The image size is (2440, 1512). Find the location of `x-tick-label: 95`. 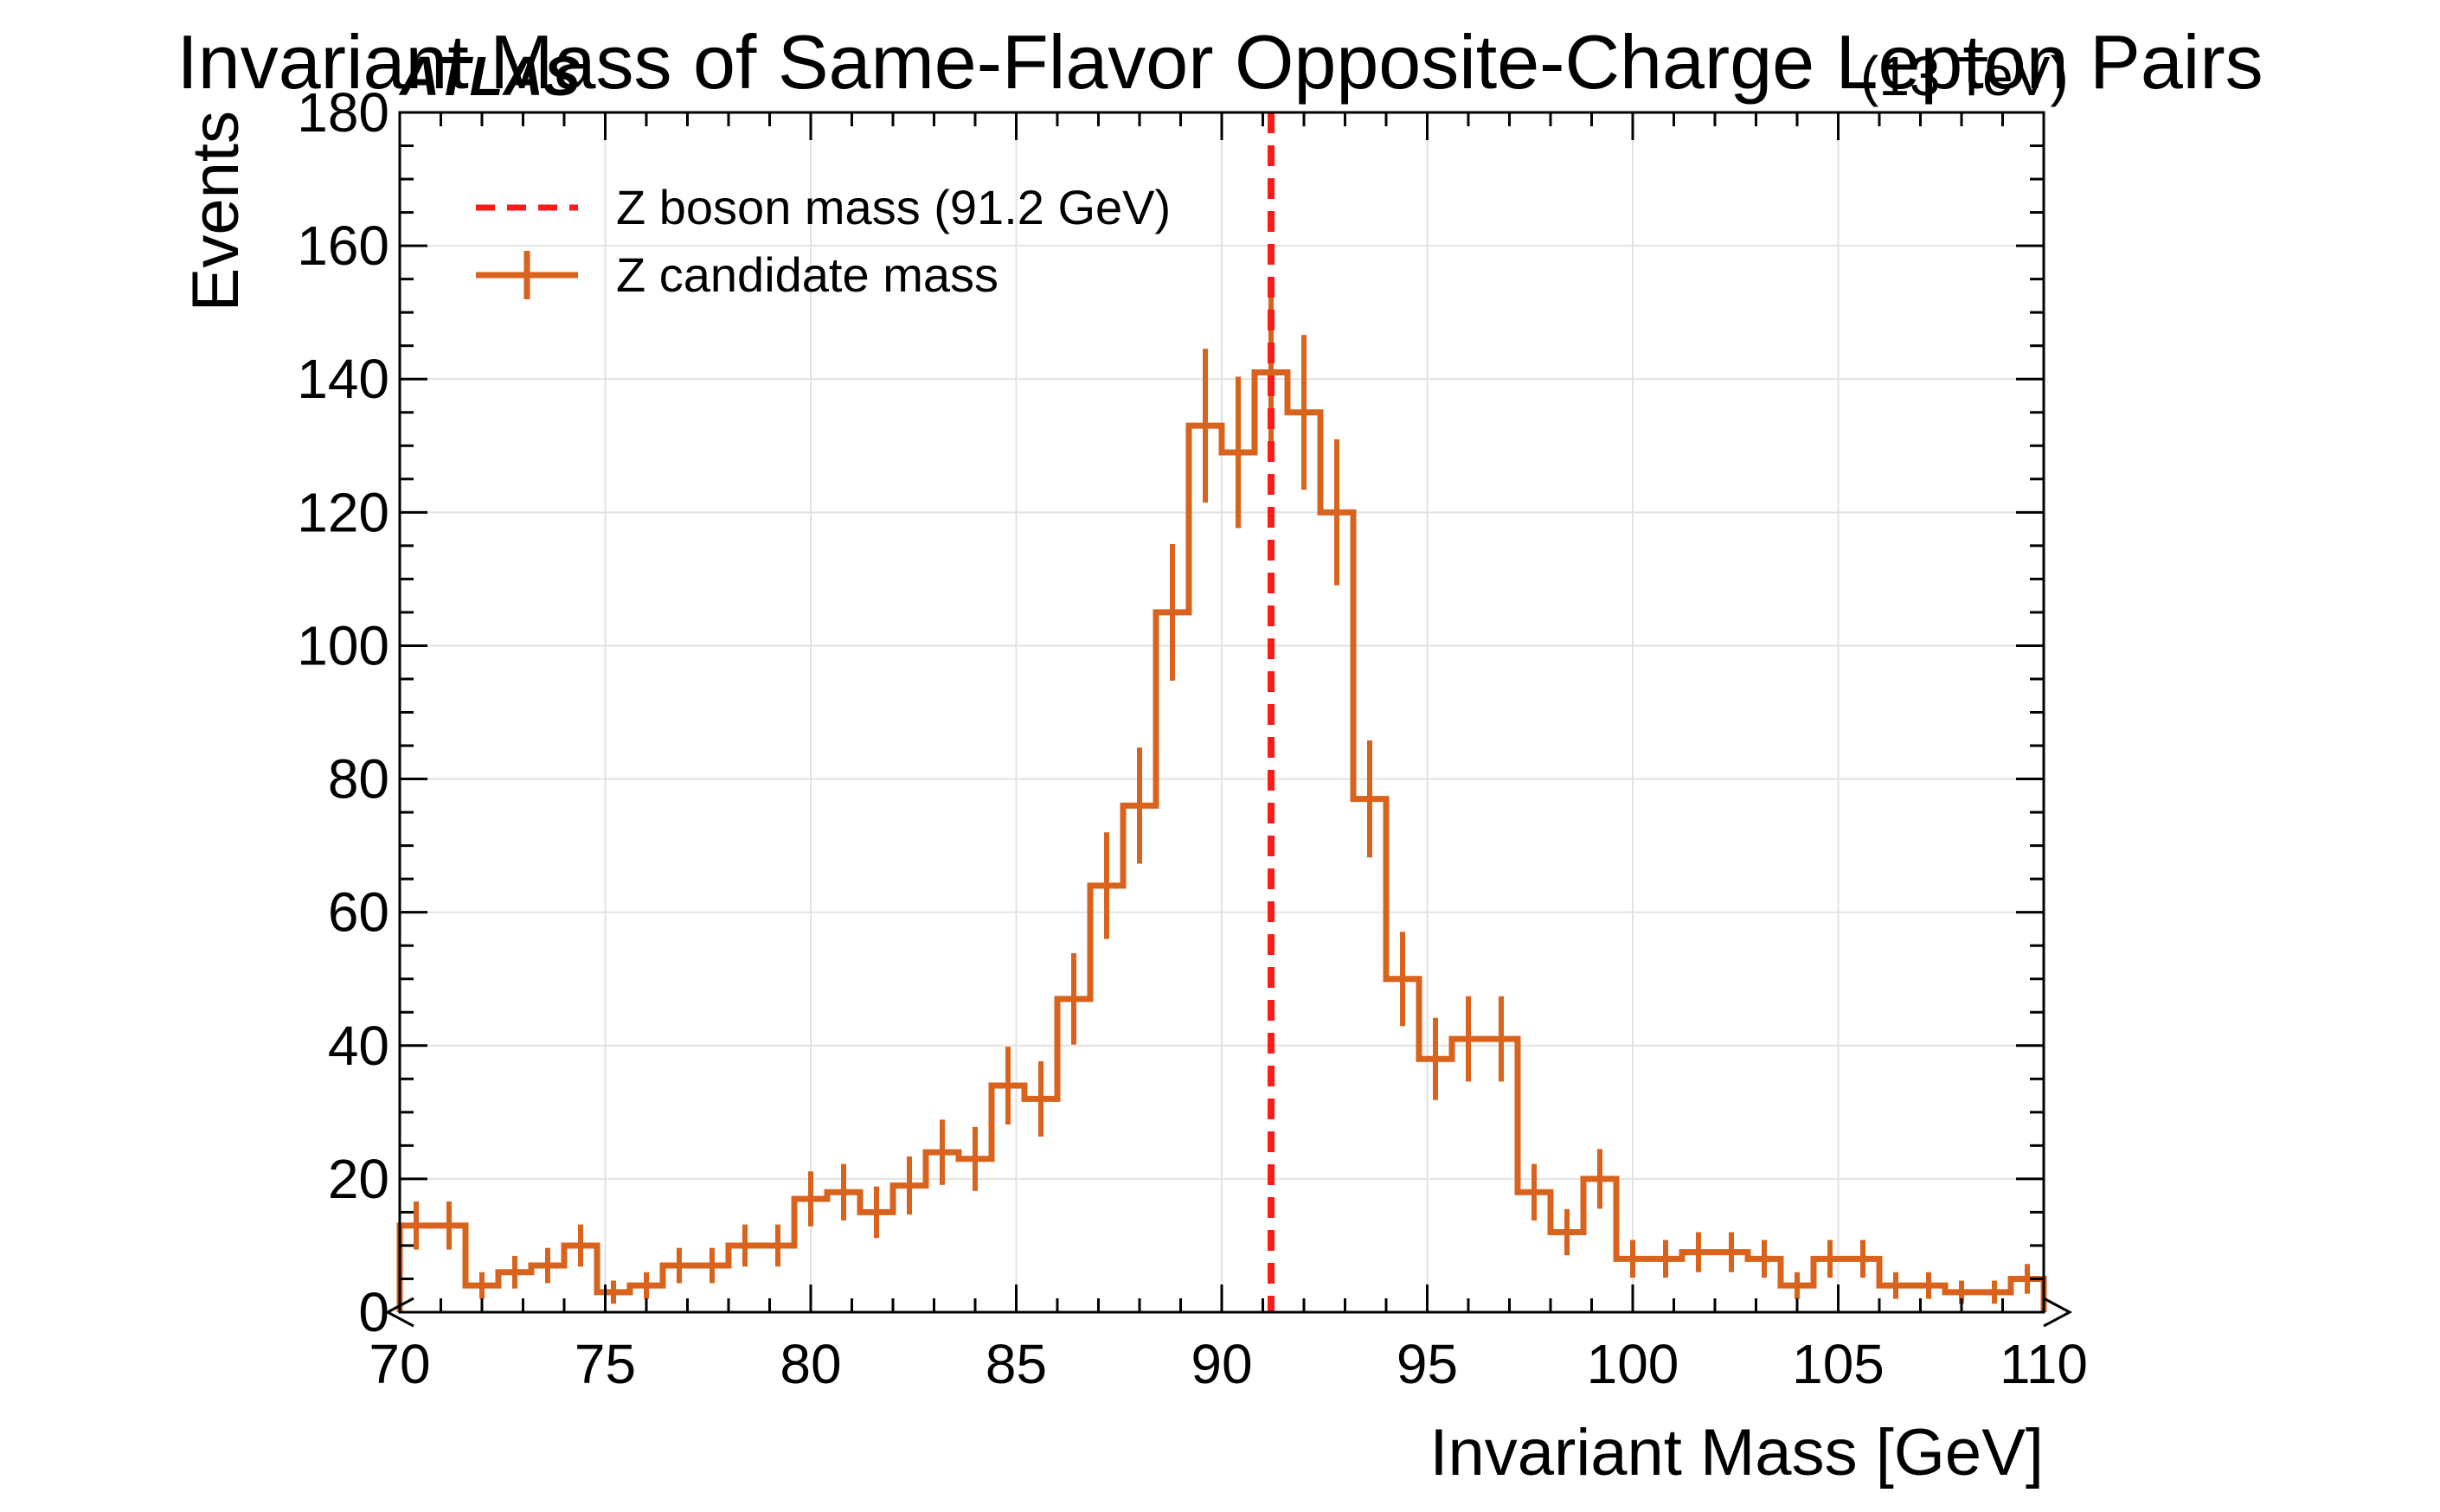

x-tick-label: 95 is located at coordinates (1428, 1364).